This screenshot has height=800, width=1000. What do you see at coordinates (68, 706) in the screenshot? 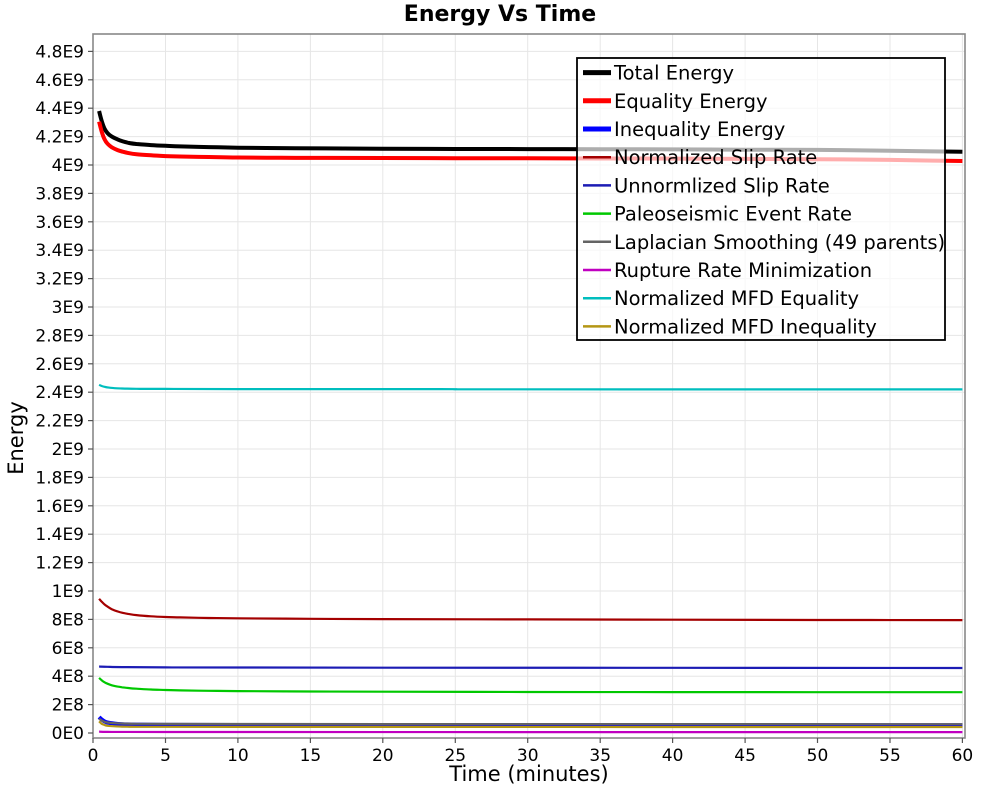
I see `y-tick-label: 2E8` at bounding box center [68, 706].